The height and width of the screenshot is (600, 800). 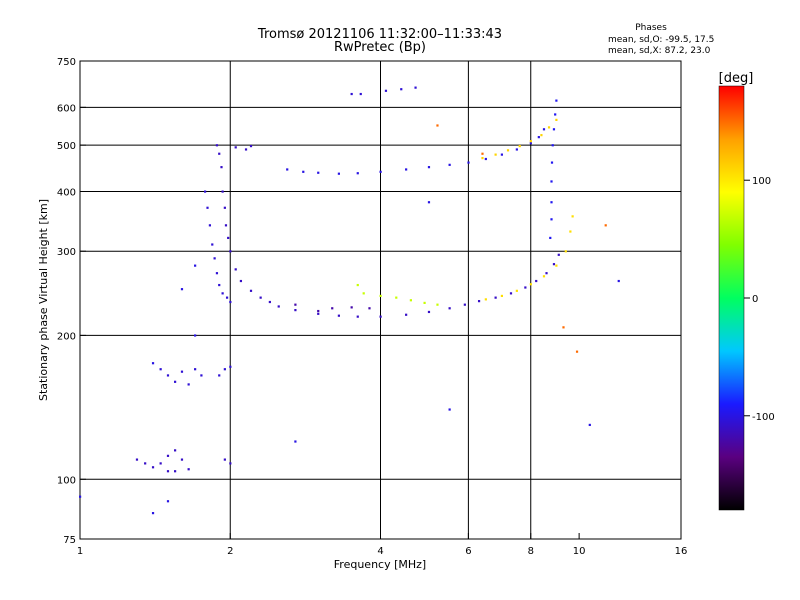 What do you see at coordinates (651, 28) in the screenshot?
I see `stats-heading: Phases` at bounding box center [651, 28].